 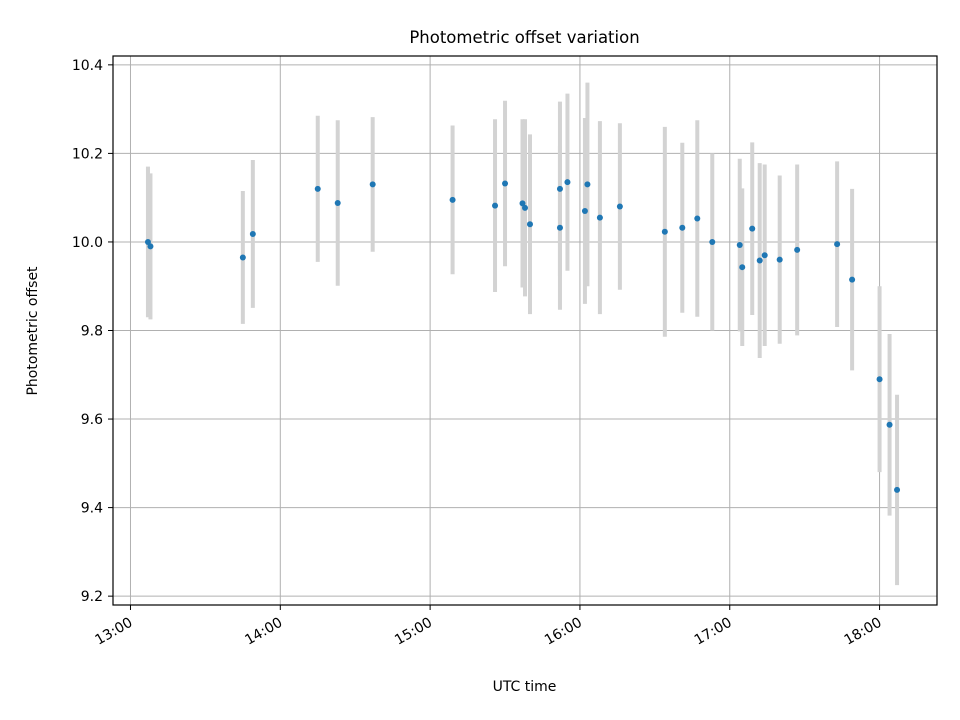 What do you see at coordinates (33, 331) in the screenshot?
I see `y-axis-label: Photometric offset` at bounding box center [33, 331].